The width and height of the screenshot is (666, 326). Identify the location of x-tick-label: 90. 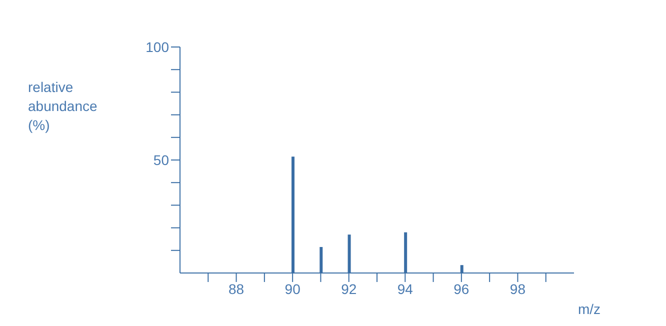
(292, 288).